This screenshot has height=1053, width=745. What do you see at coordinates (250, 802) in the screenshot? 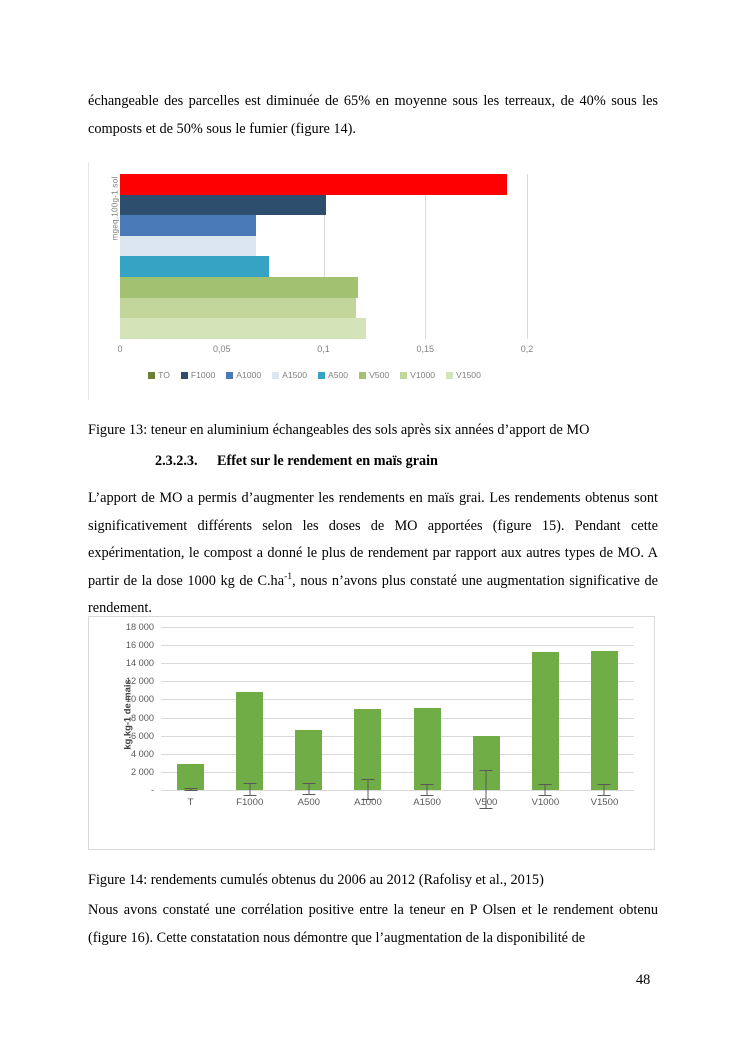
I see `chart2-x-tick-label: F1000` at bounding box center [250, 802].